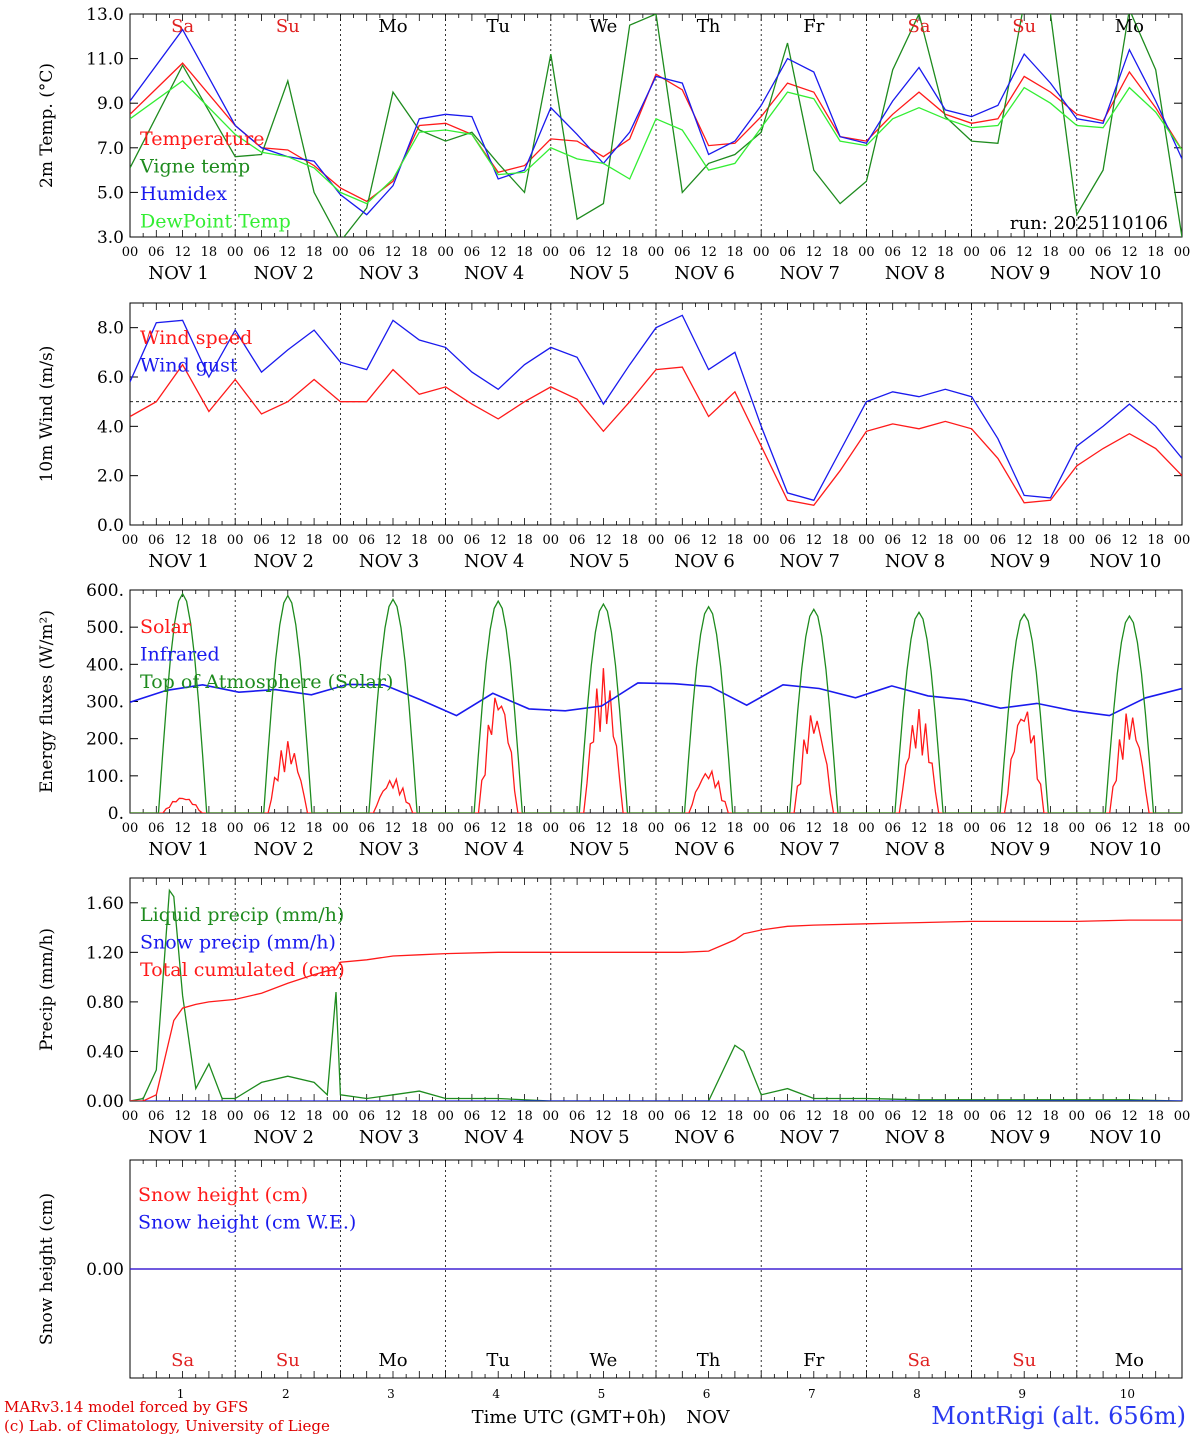 This screenshot has height=1440, width=1194. Describe the element at coordinates (105, 1102) in the screenshot. I see `y-tick-label: 0.00` at that location.